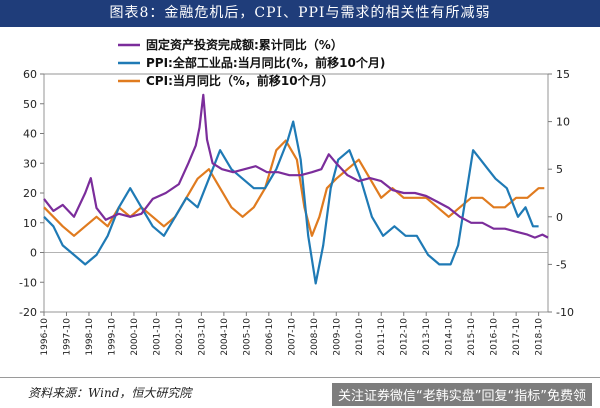 The width and height of the screenshot is (600, 408). I want to click on left-axis-label: 0, so click(33, 253).